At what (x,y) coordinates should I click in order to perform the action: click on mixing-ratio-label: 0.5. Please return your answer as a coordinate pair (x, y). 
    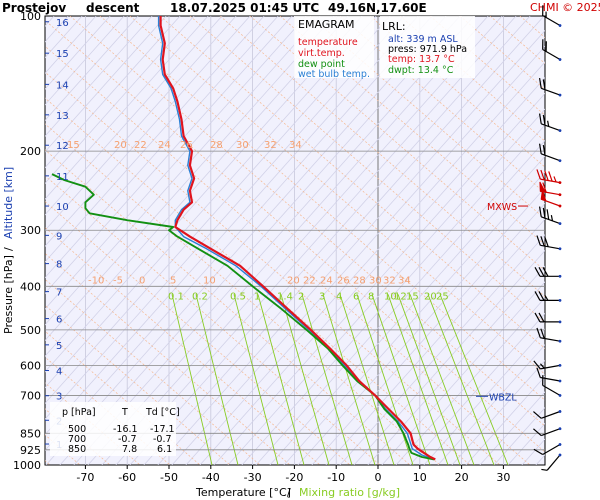
    Looking at the image, I should click on (238, 296).